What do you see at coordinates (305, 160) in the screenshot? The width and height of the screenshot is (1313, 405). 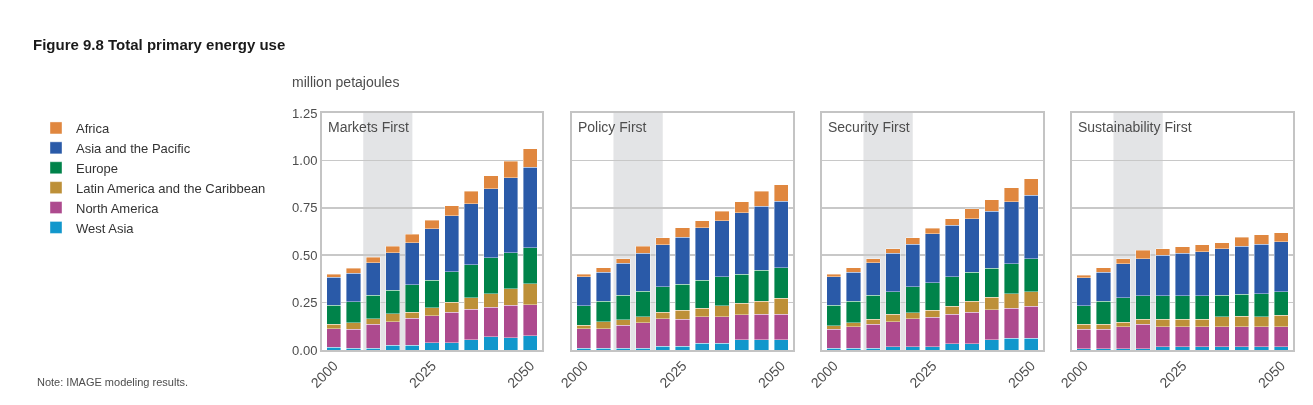 I see `y-tick-label: 1.00` at bounding box center [305, 160].